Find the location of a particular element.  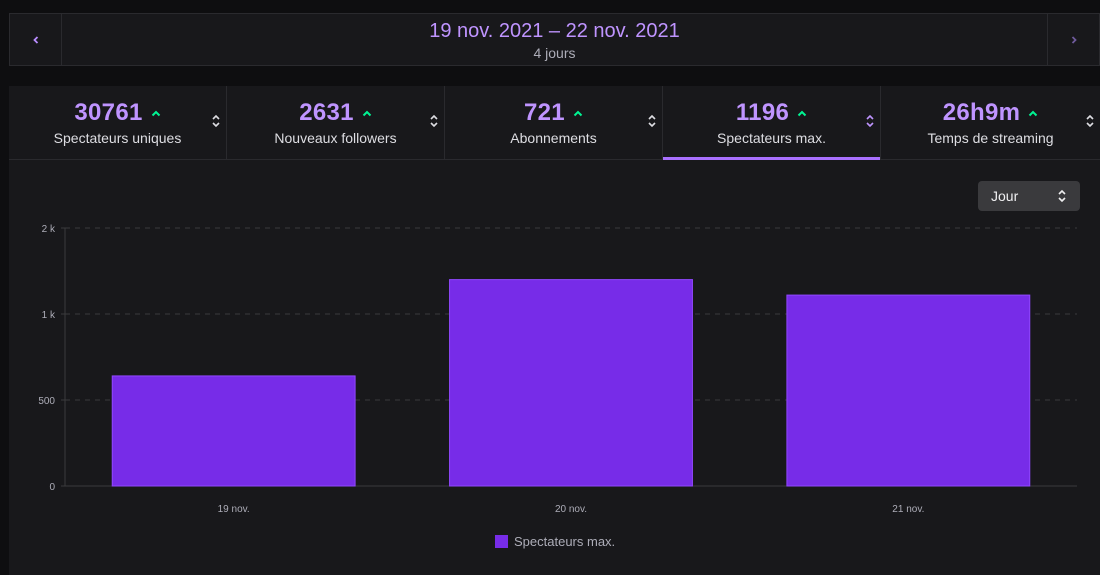

select-arrows-icon is located at coordinates (1062, 196).